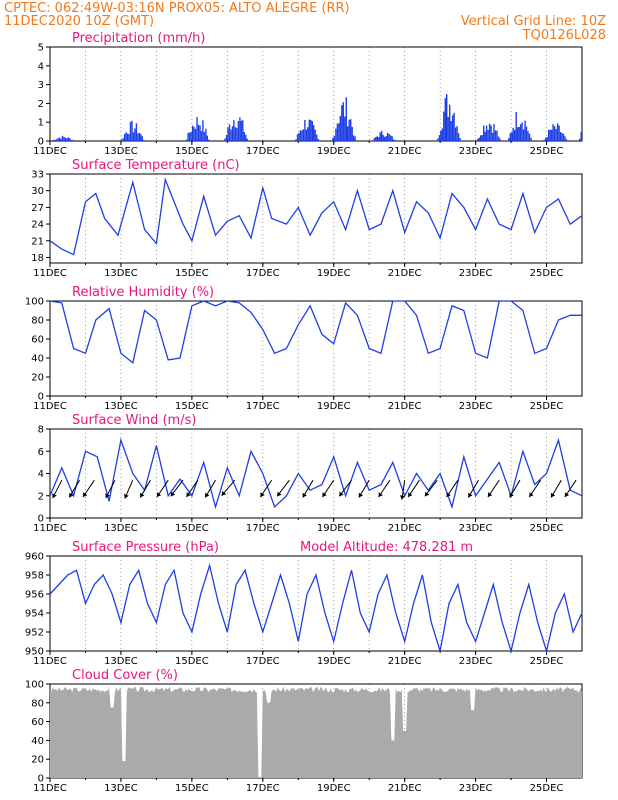 The height and width of the screenshot is (800, 618). I want to click on y-tick-label: 952, so click(34, 633).